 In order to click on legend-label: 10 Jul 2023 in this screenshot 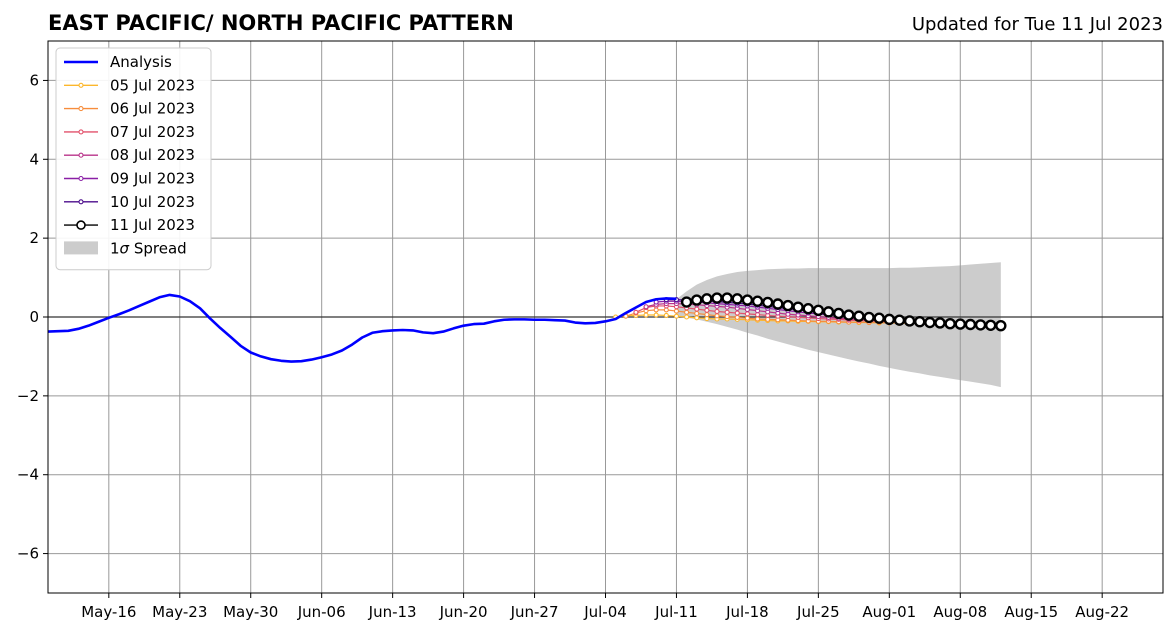, I will do `click(152, 202)`.